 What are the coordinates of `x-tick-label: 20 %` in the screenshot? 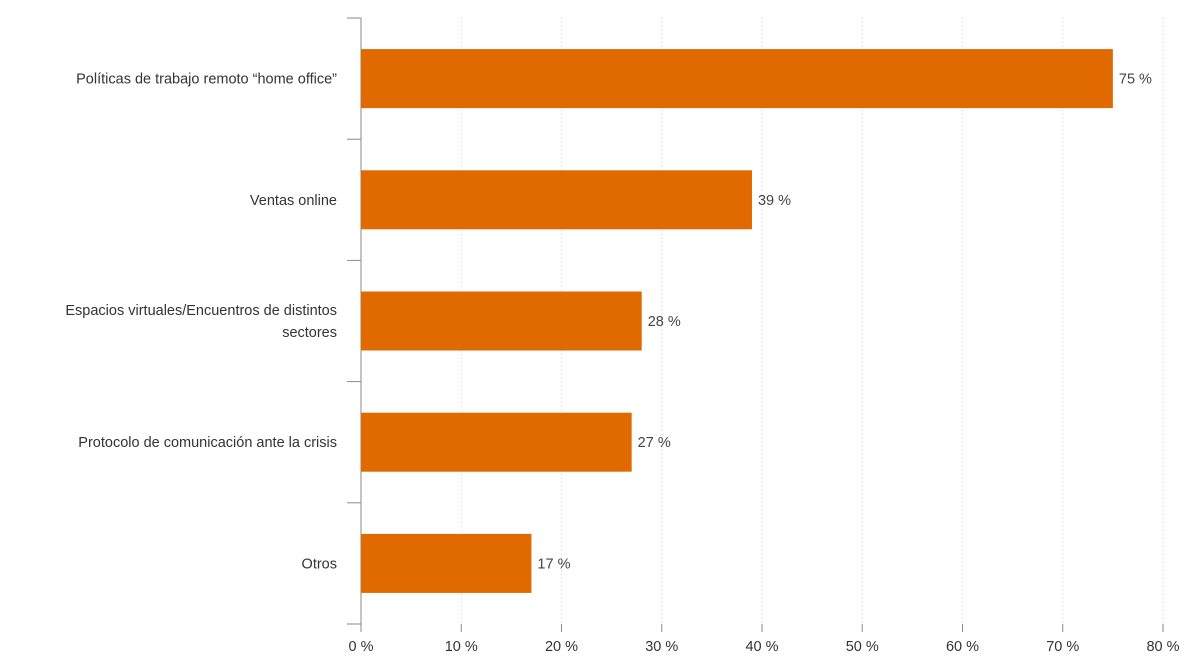 It's located at (561, 647).